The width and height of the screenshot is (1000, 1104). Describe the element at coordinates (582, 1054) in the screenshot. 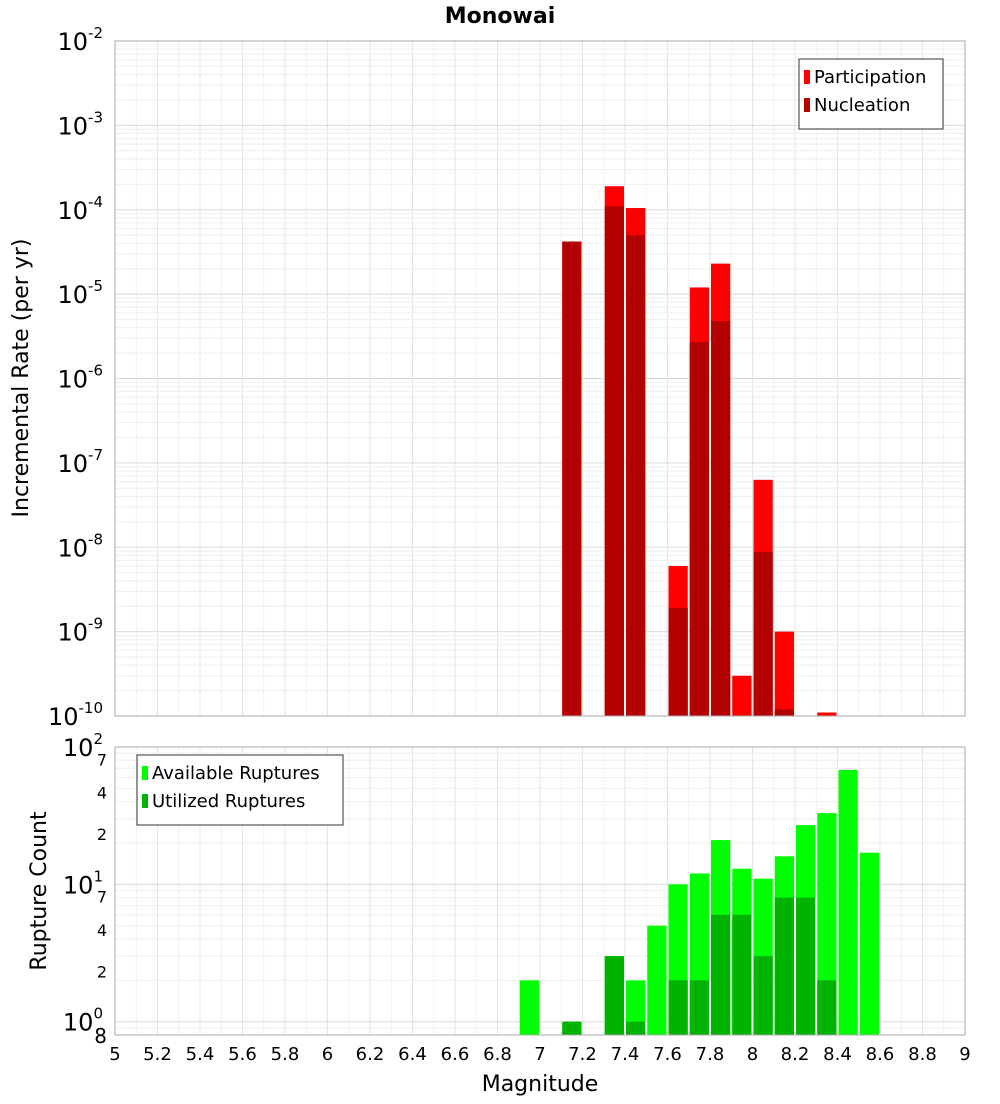

I see `x-tick-label: 7.2` at that location.